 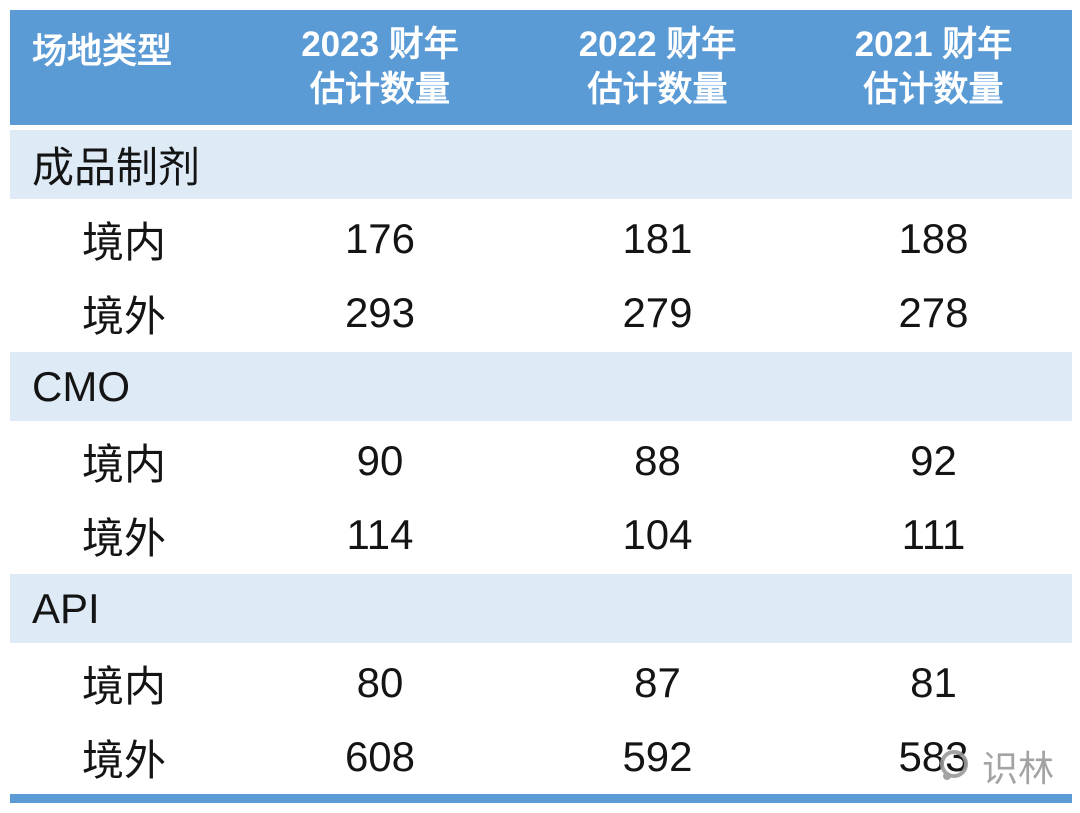 I want to click on table-row: 境内 176 181 188, so click(x=541, y=239).